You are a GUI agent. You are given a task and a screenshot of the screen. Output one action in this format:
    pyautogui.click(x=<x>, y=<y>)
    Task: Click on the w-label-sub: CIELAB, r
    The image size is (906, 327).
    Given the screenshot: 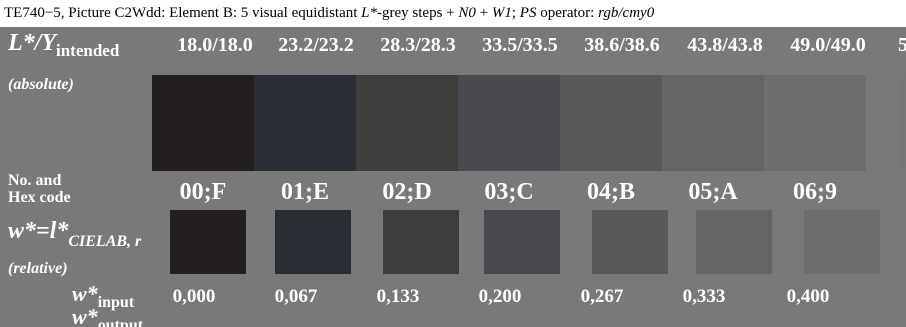 What is the action you would take?
    pyautogui.click(x=105, y=241)
    